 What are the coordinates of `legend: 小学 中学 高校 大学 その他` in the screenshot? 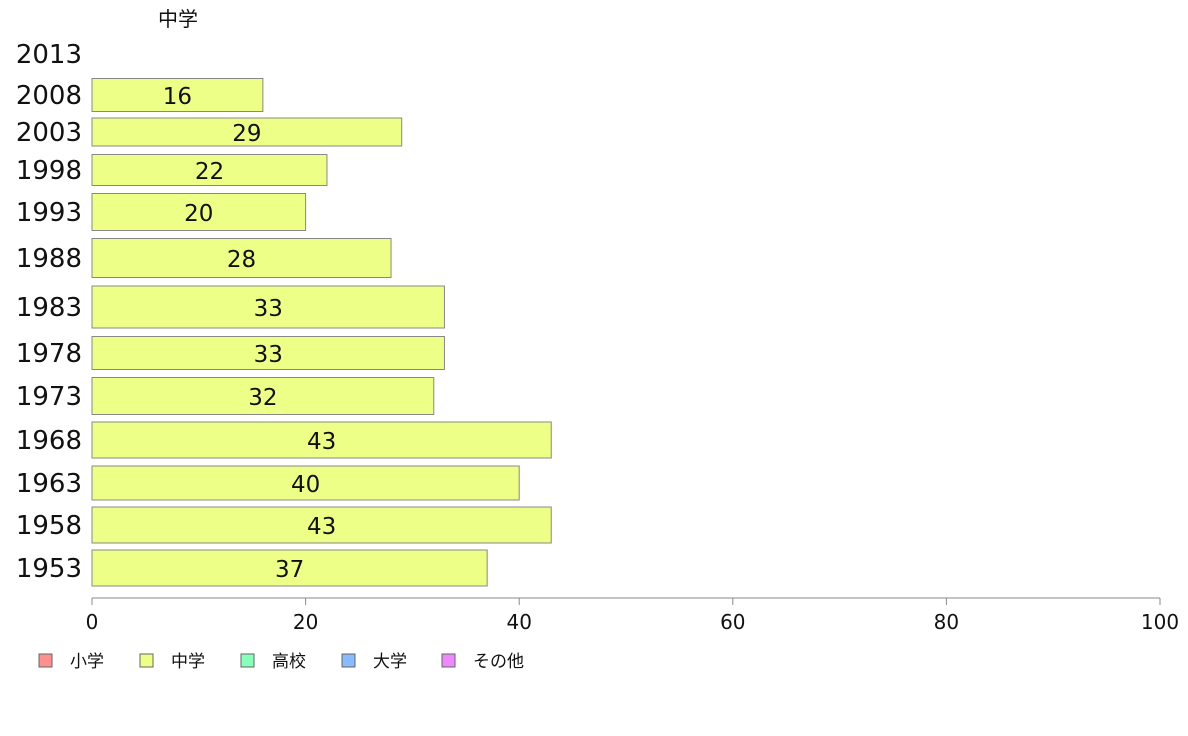 It's located at (281, 662).